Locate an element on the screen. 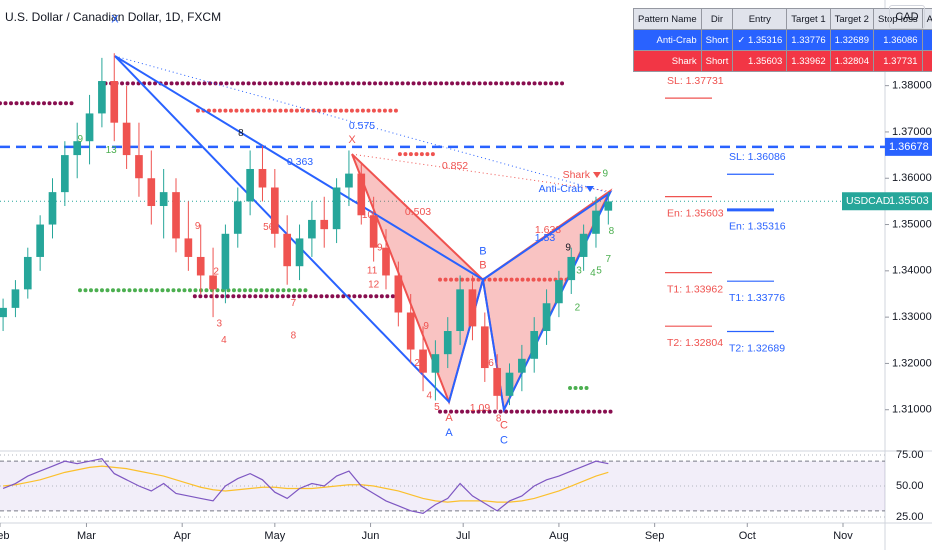 Image resolution: width=932 pixels, height=550 pixels. pattern-ratio: 0.363 is located at coordinates (300, 162).